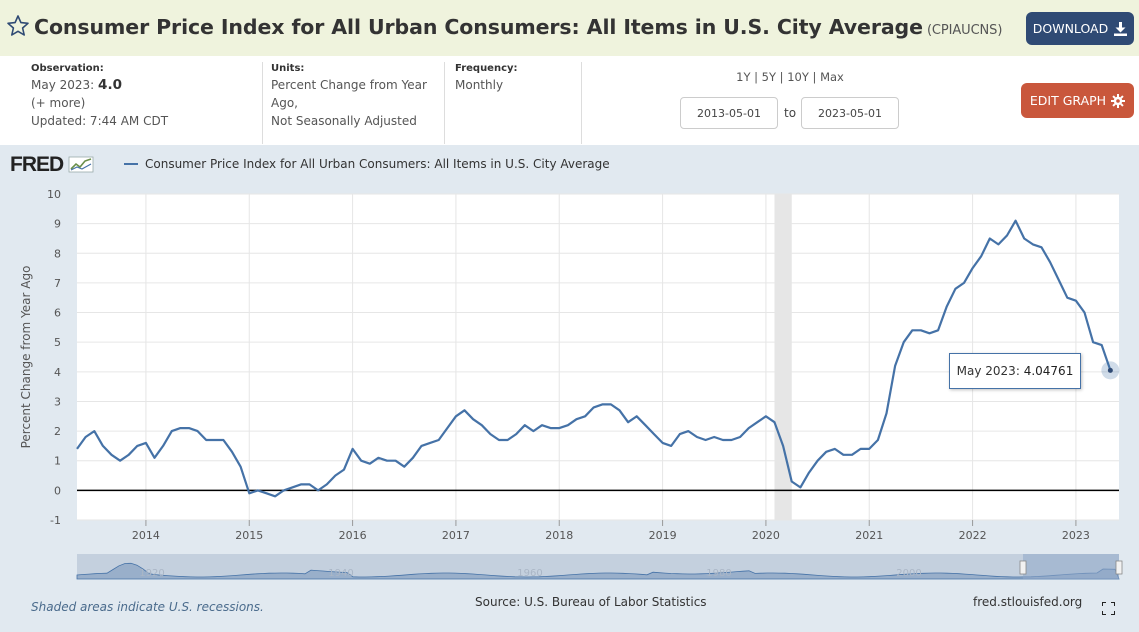  What do you see at coordinates (81, 164) in the screenshot?
I see `fred-logo-icon` at bounding box center [81, 164].